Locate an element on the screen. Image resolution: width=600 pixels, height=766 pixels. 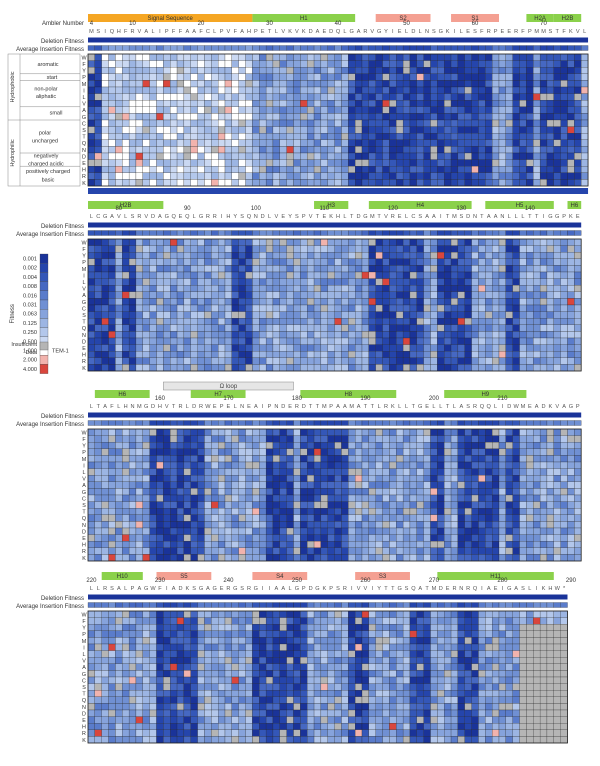
sequence-residue: L is located at coordinates (214, 32).